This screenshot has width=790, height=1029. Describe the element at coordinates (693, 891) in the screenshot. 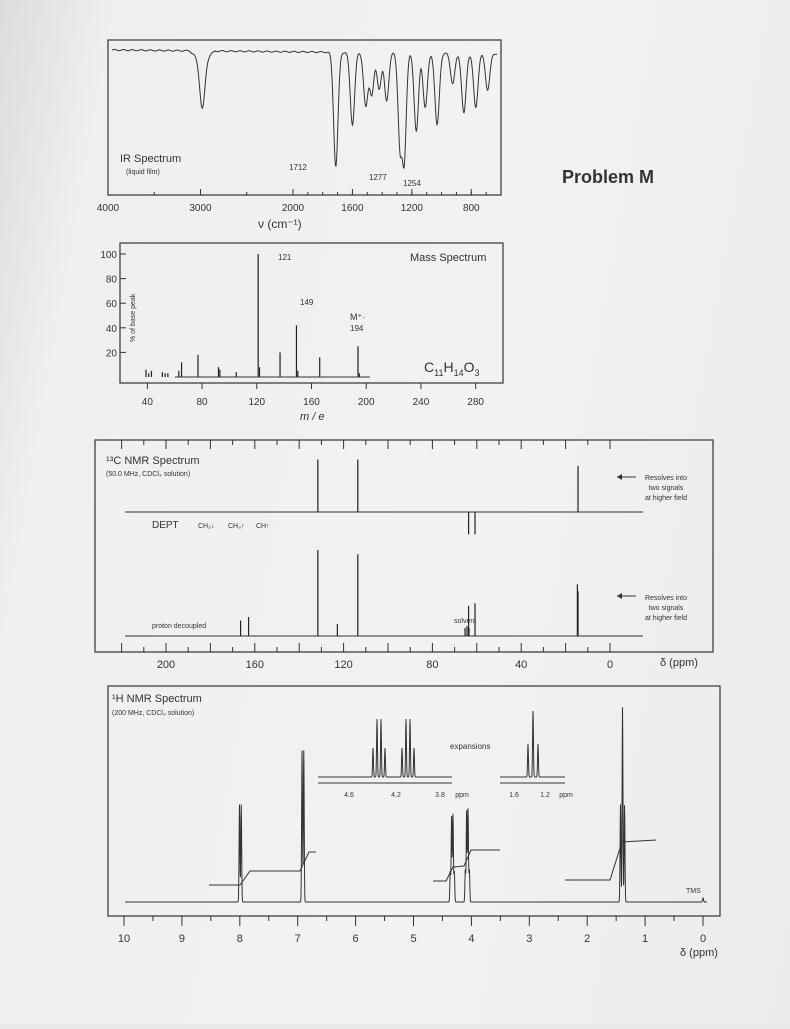

I see `tms-label: TMS` at that location.